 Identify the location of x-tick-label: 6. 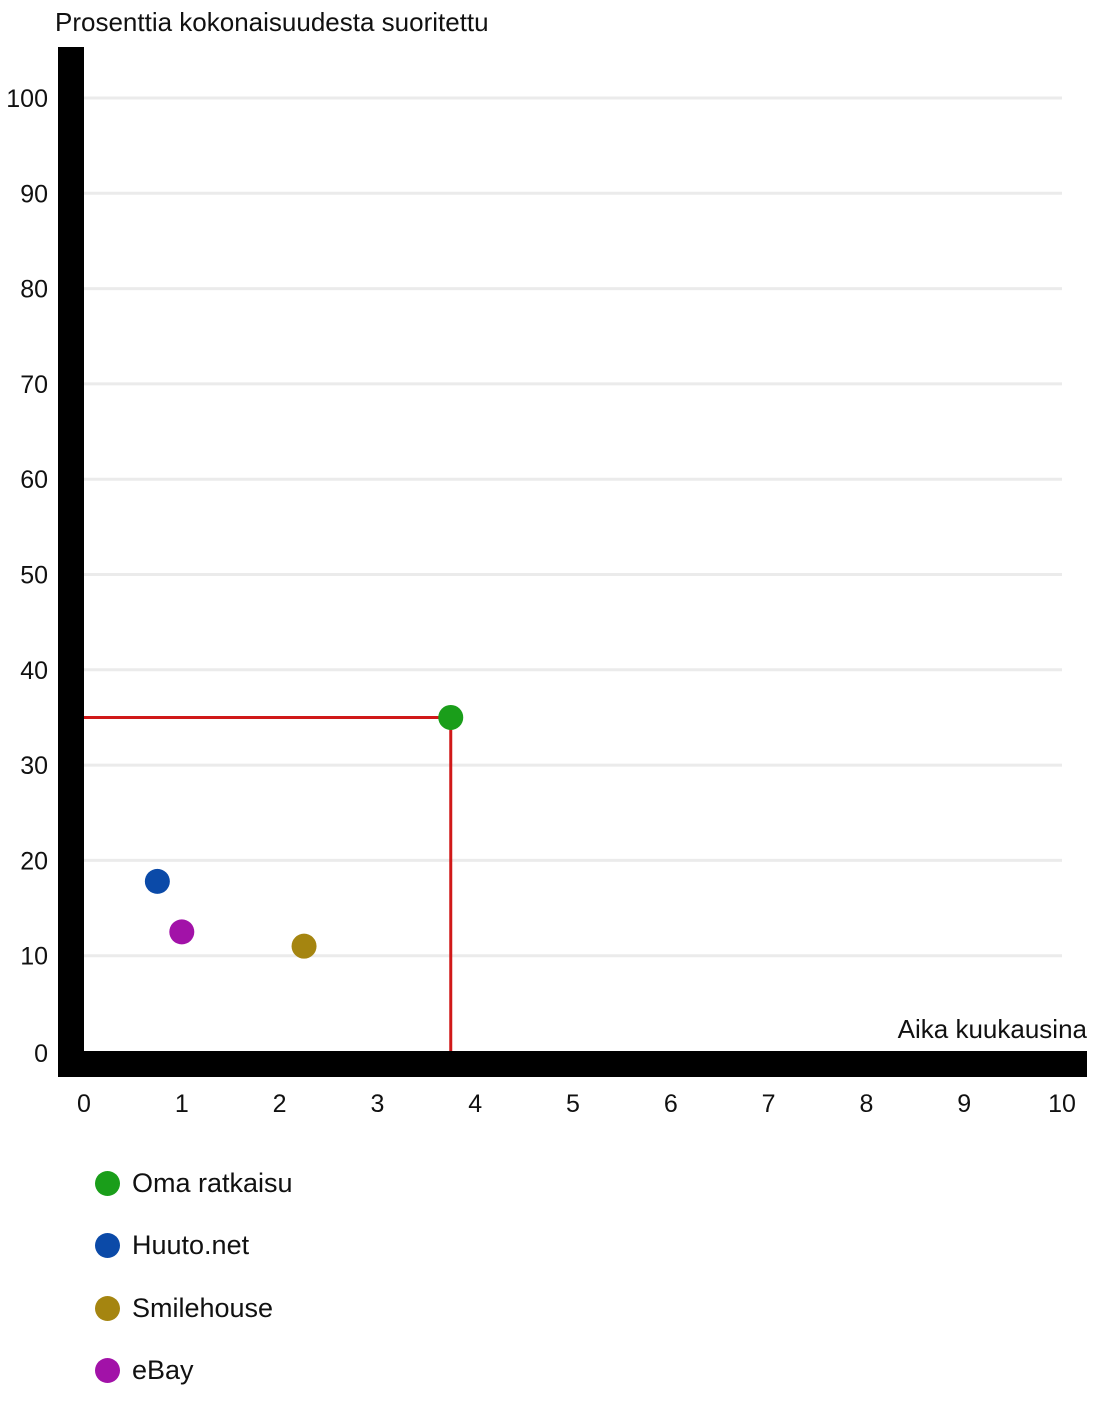
(671, 1104).